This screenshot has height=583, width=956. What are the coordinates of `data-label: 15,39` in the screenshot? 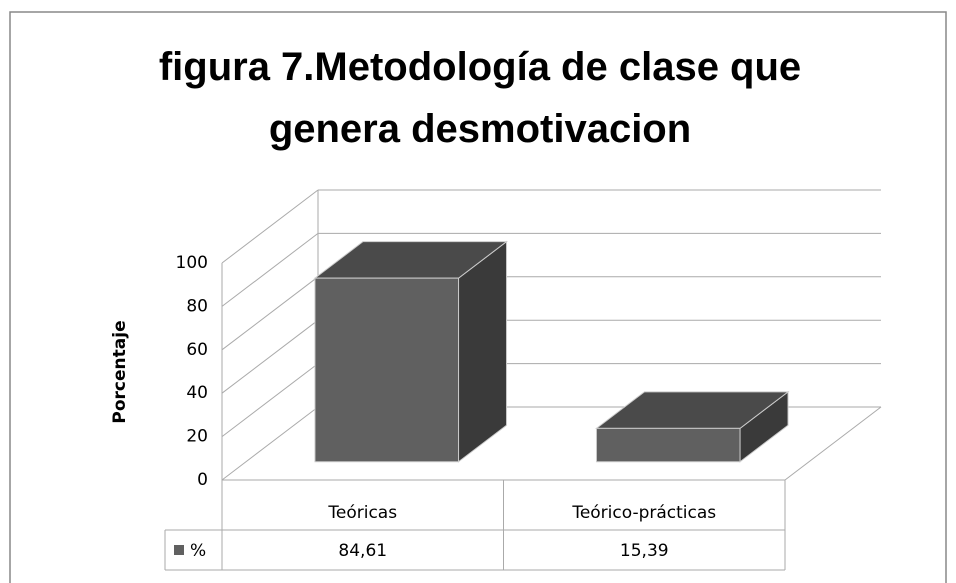 It's located at (644, 551).